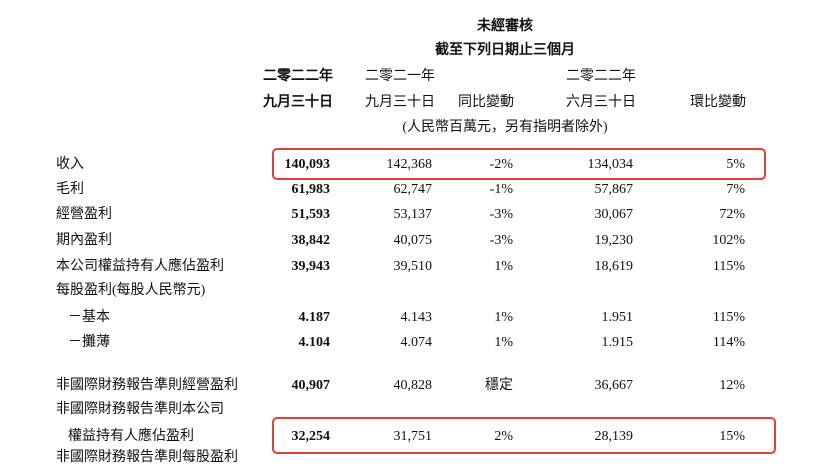 The height and width of the screenshot is (467, 830). Describe the element at coordinates (311, 266) in the screenshot. I see `cell: 39,943` at that location.